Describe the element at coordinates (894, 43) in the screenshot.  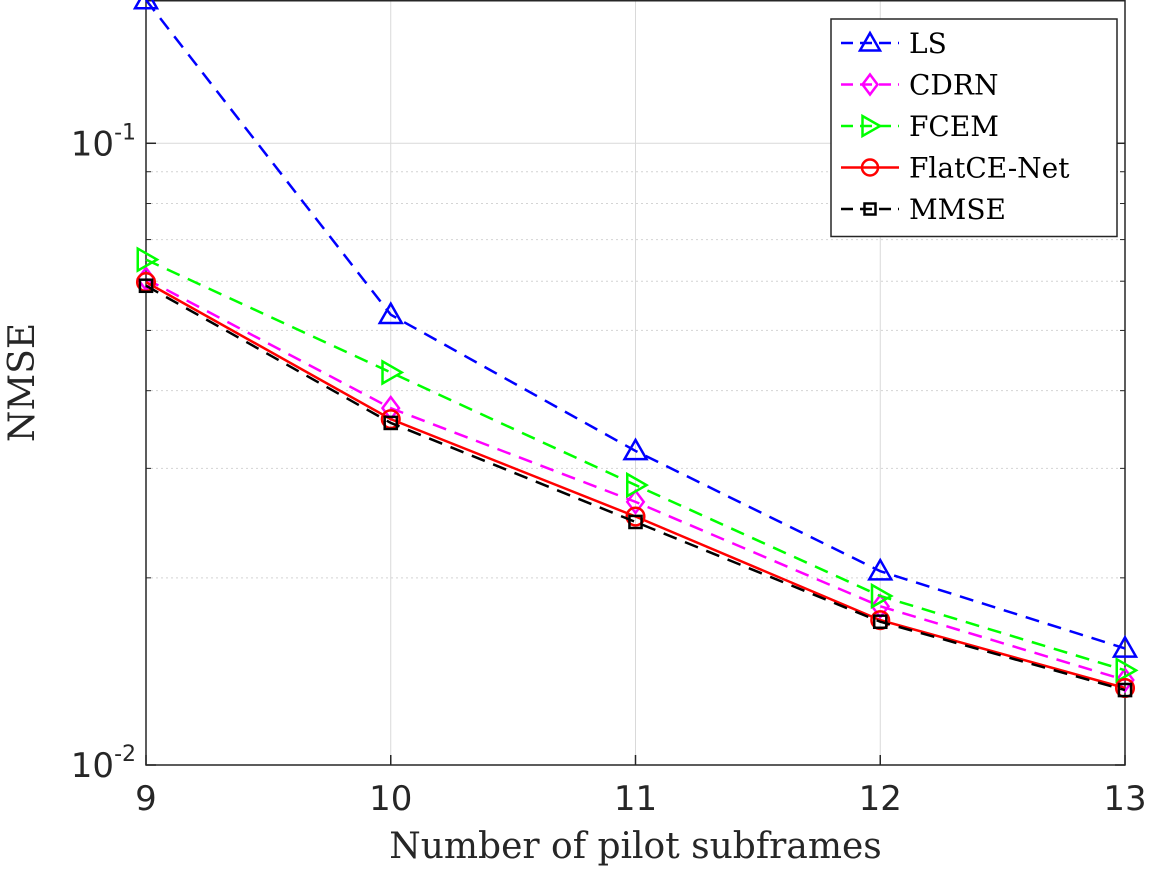
I see `legend-entry-ls: LS` at that location.